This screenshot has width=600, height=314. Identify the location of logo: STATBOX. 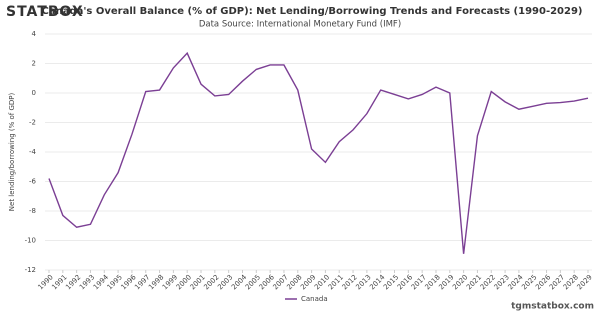
(45, 12).